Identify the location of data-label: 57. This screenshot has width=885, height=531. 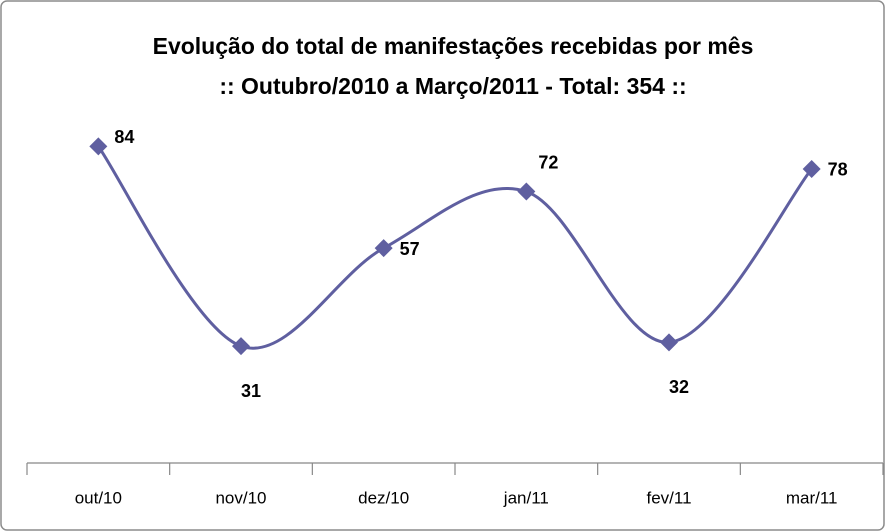
(410, 249).